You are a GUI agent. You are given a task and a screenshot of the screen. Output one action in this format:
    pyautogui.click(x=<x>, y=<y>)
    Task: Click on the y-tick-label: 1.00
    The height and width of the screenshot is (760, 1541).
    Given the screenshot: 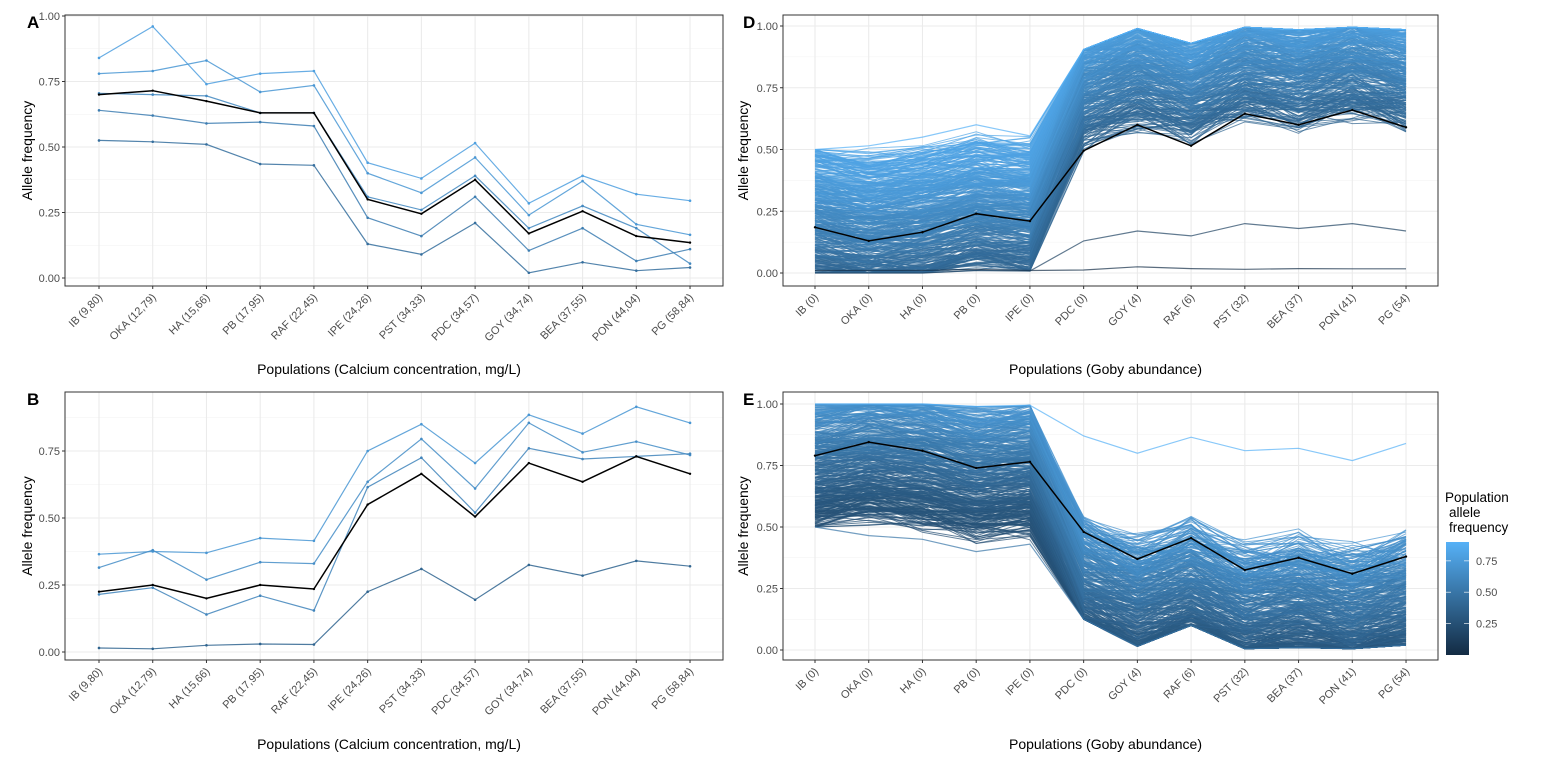 What is the action you would take?
    pyautogui.click(x=767, y=405)
    